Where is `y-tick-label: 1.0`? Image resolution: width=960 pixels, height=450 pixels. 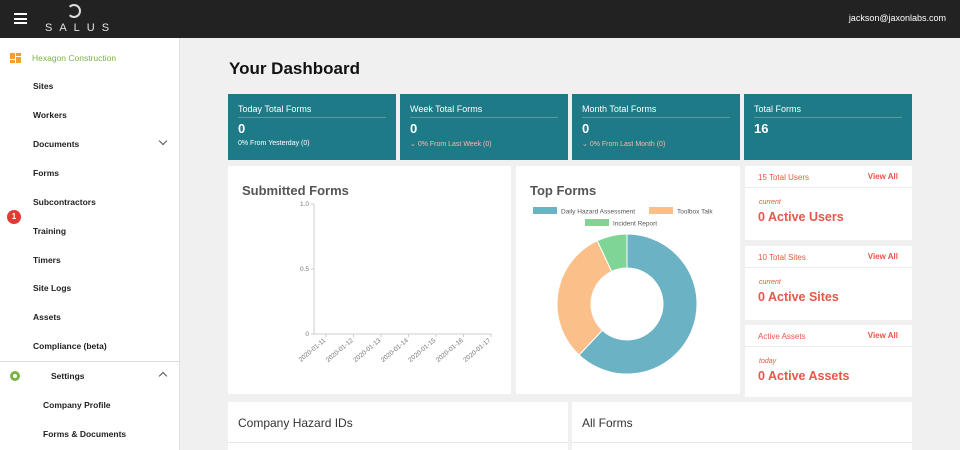 y-tick-label: 1.0 is located at coordinates (304, 204).